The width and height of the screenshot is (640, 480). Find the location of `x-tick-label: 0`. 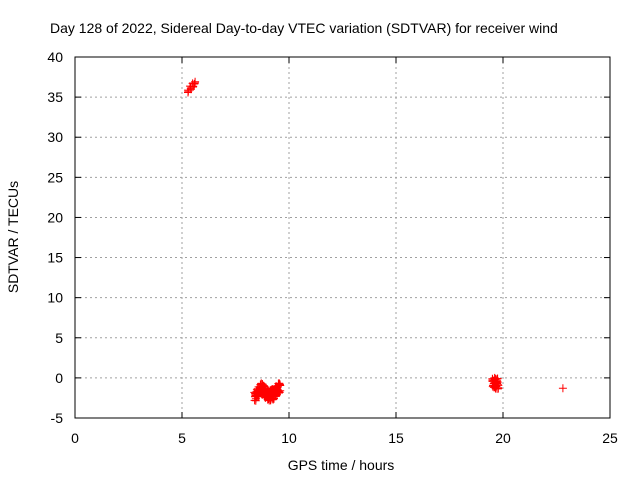

x-tick-label: 0 is located at coordinates (75, 438).